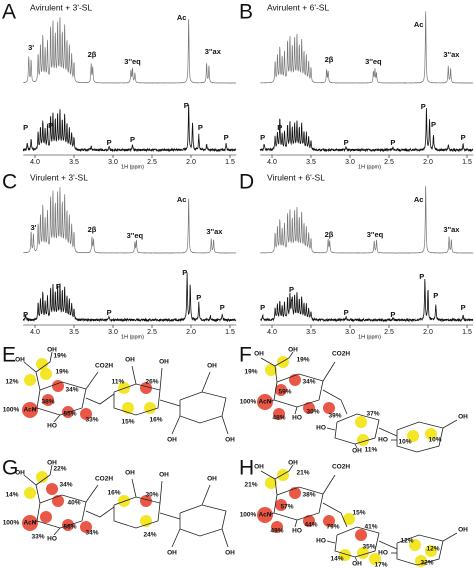 The height and width of the screenshot is (568, 474). Describe the element at coordinates (368, 547) in the screenshot. I see `percent-label: 35%` at that location.